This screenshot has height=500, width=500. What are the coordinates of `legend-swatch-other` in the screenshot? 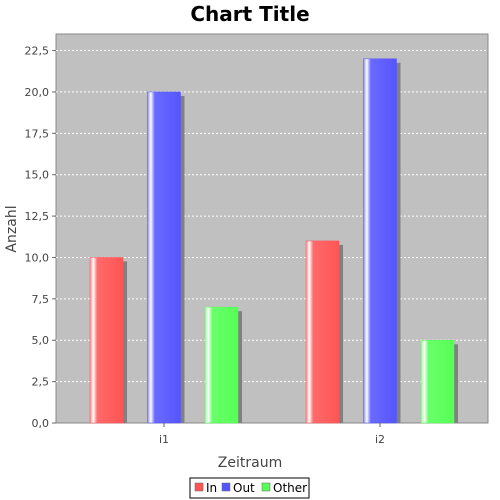 It's located at (266, 487).